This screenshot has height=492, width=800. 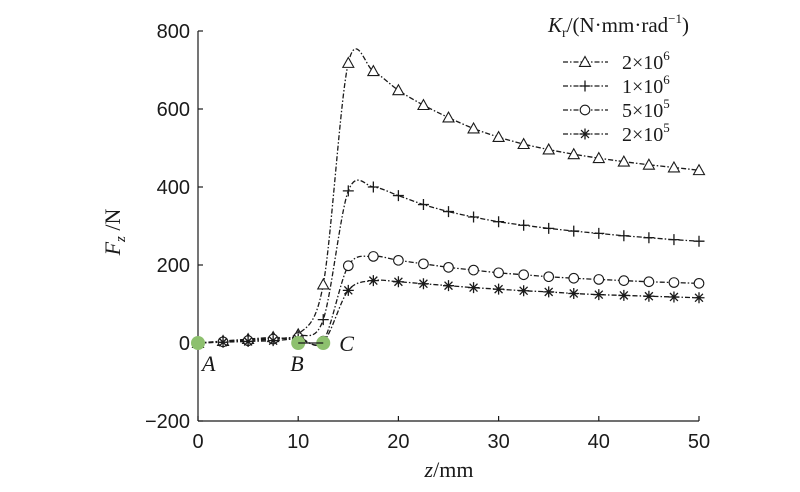 I want to click on legend-label-exp: 5, so click(x=666, y=103).